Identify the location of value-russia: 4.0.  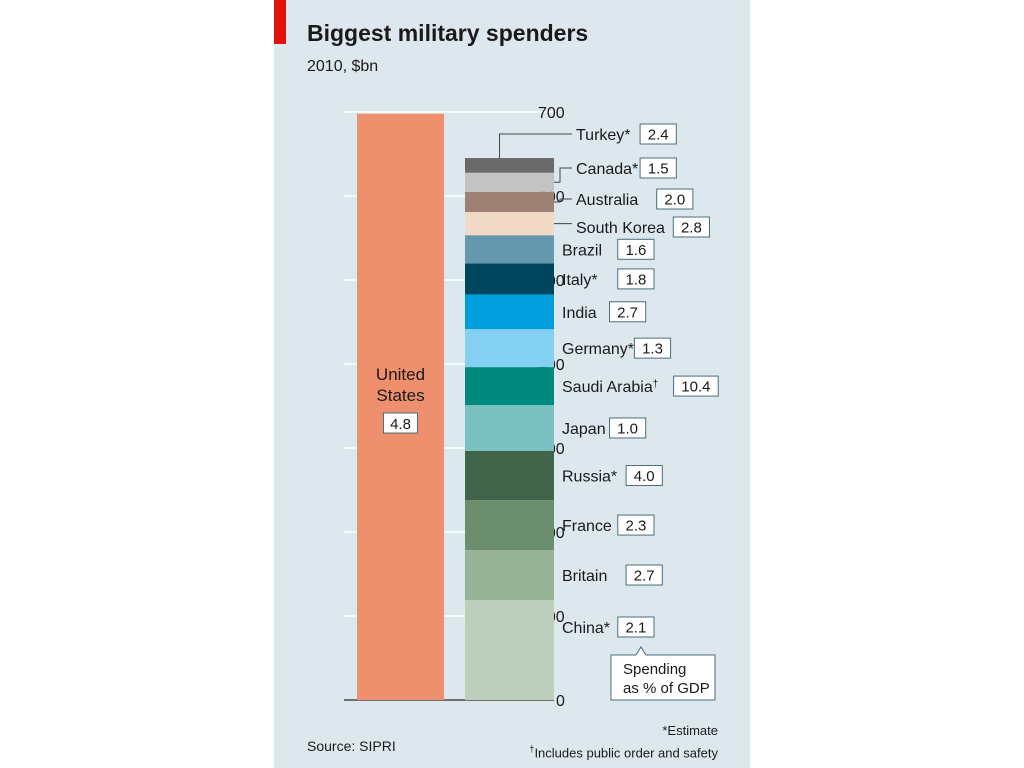
(644, 476).